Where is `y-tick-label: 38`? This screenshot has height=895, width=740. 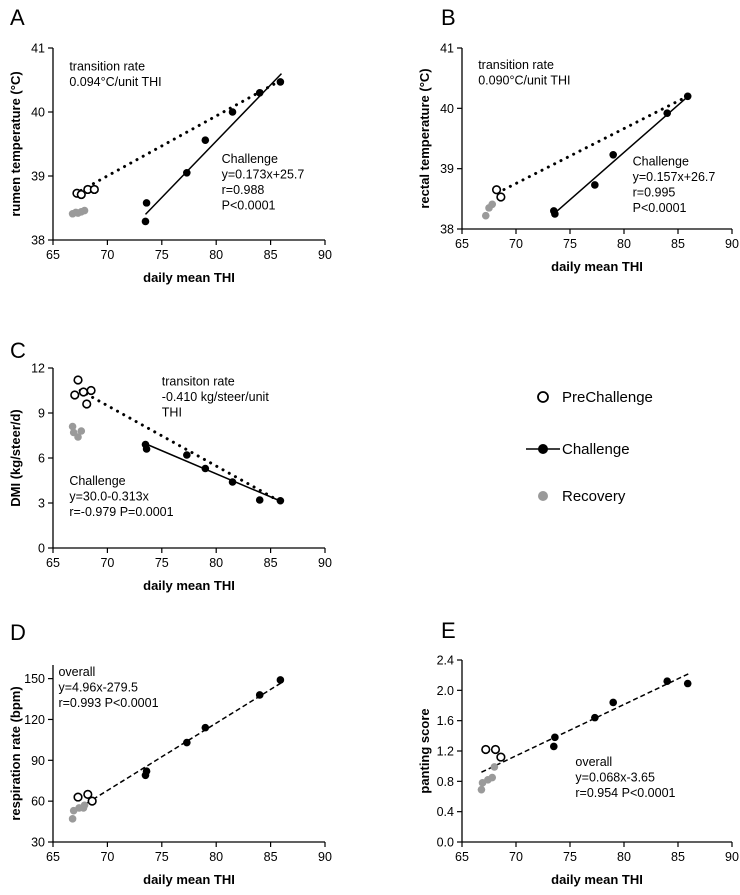 y-tick-label: 38 is located at coordinates (38, 241).